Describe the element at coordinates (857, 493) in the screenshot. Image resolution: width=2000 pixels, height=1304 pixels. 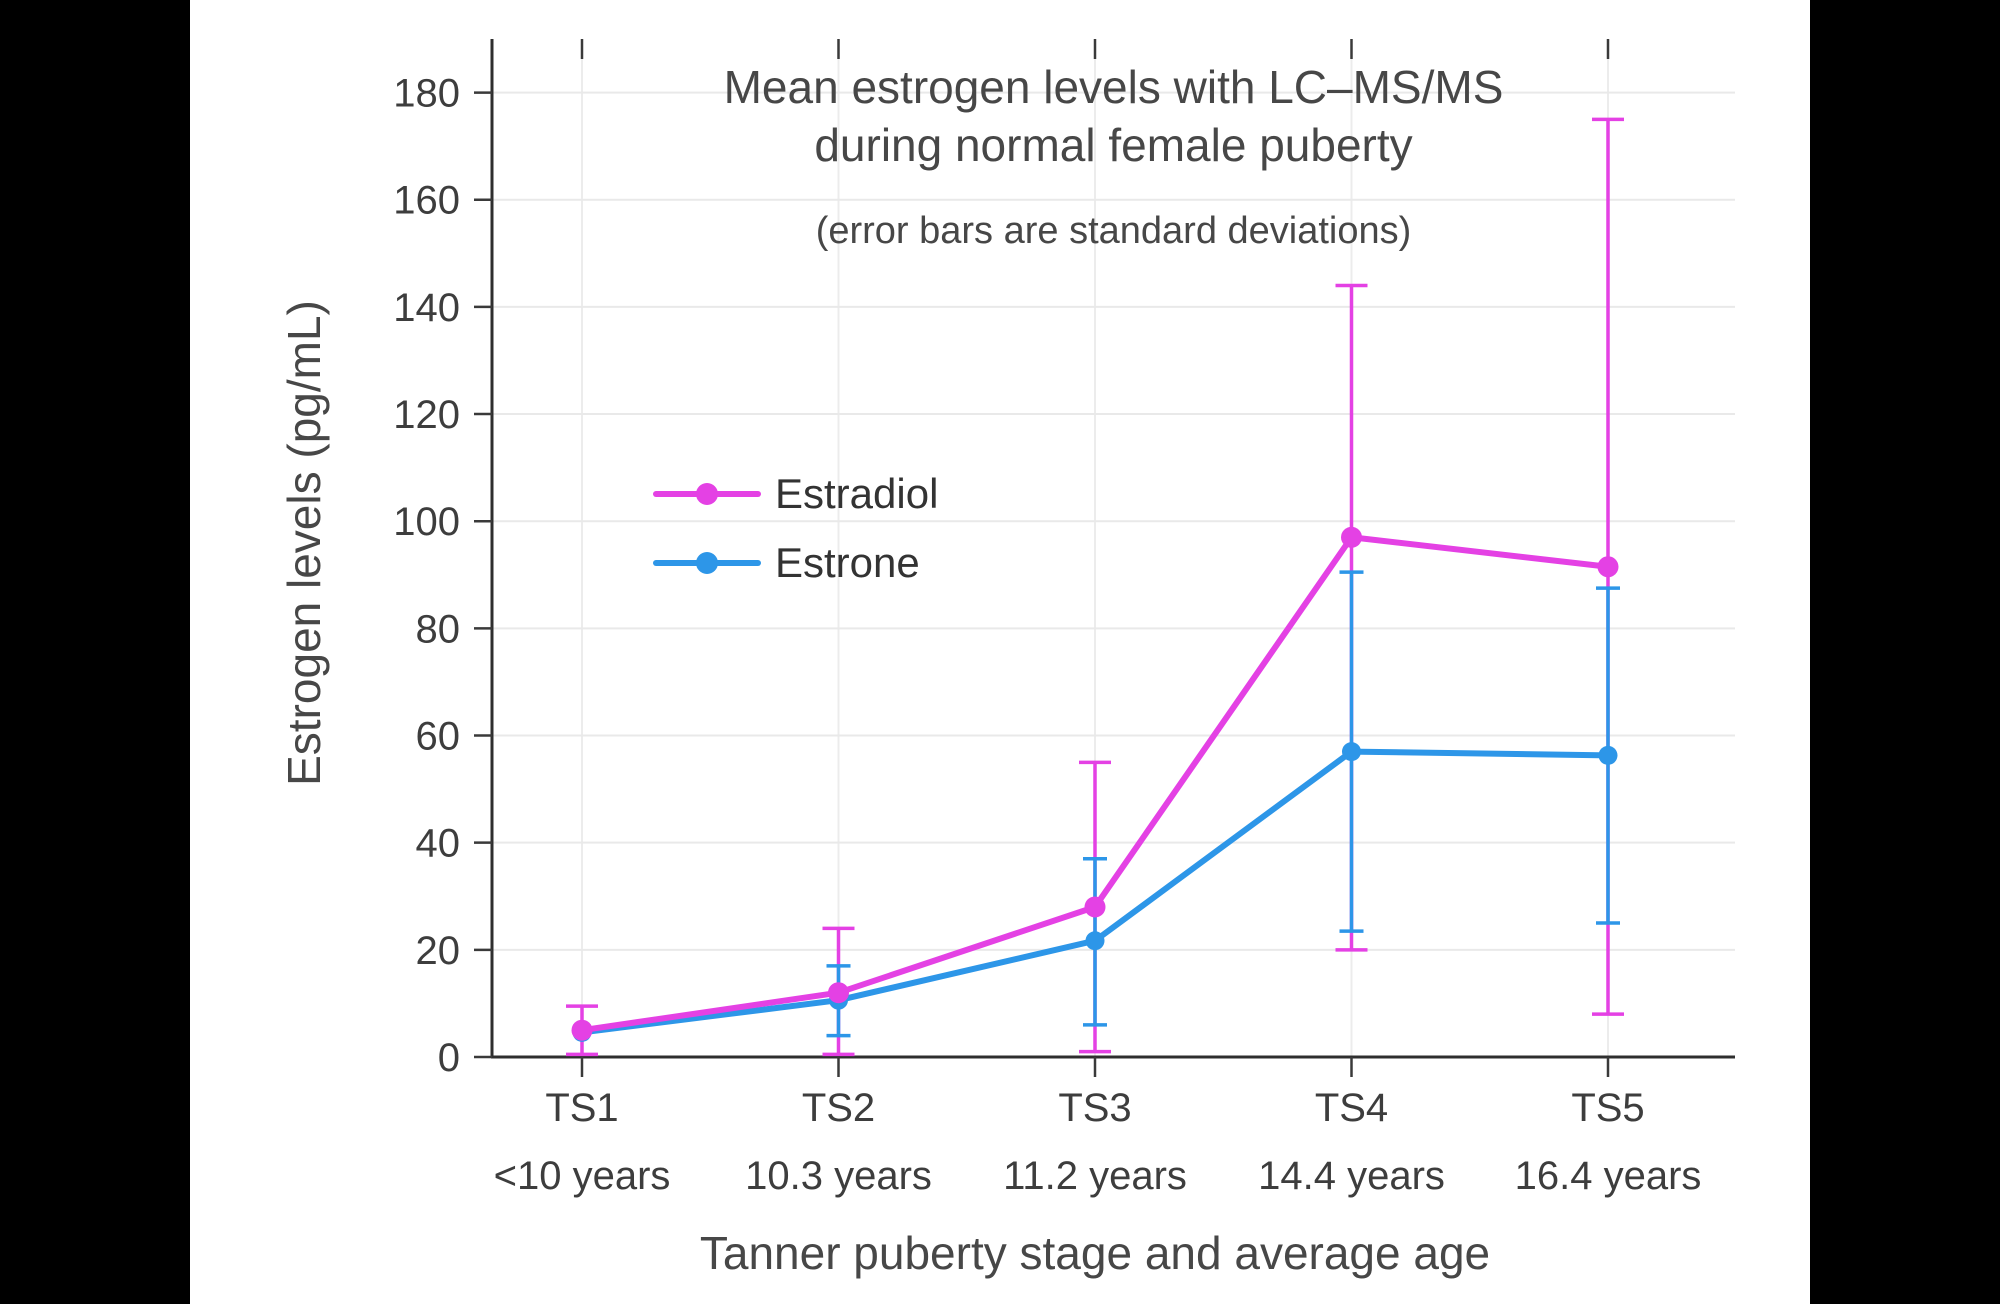
I see `legend-label-estradiol: Estradiol` at that location.